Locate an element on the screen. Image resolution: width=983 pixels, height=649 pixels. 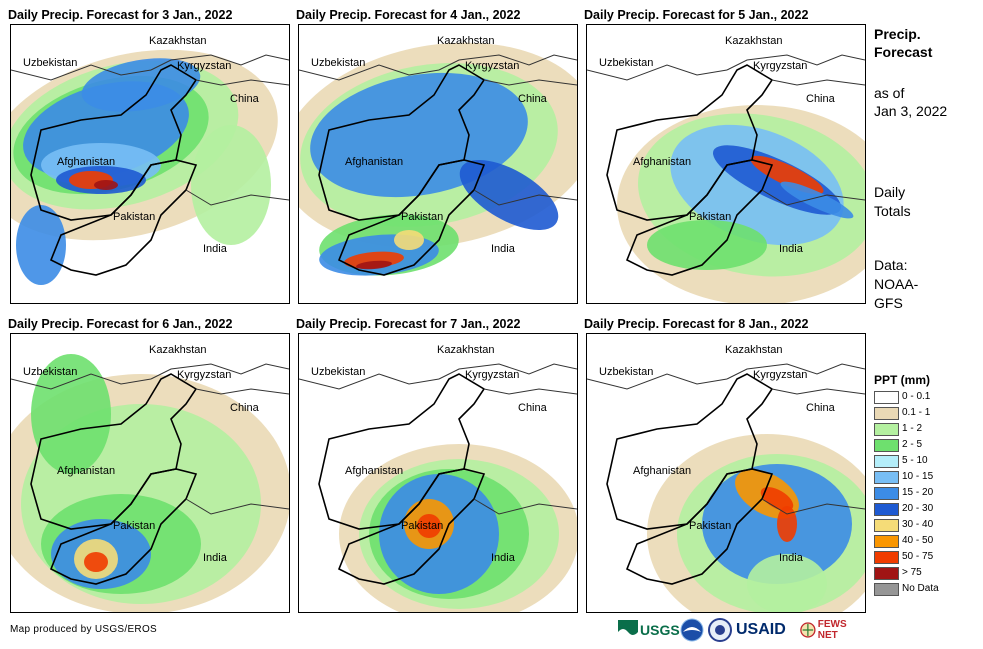
usaid-logo-text: USAID is located at coordinates (761, 629).